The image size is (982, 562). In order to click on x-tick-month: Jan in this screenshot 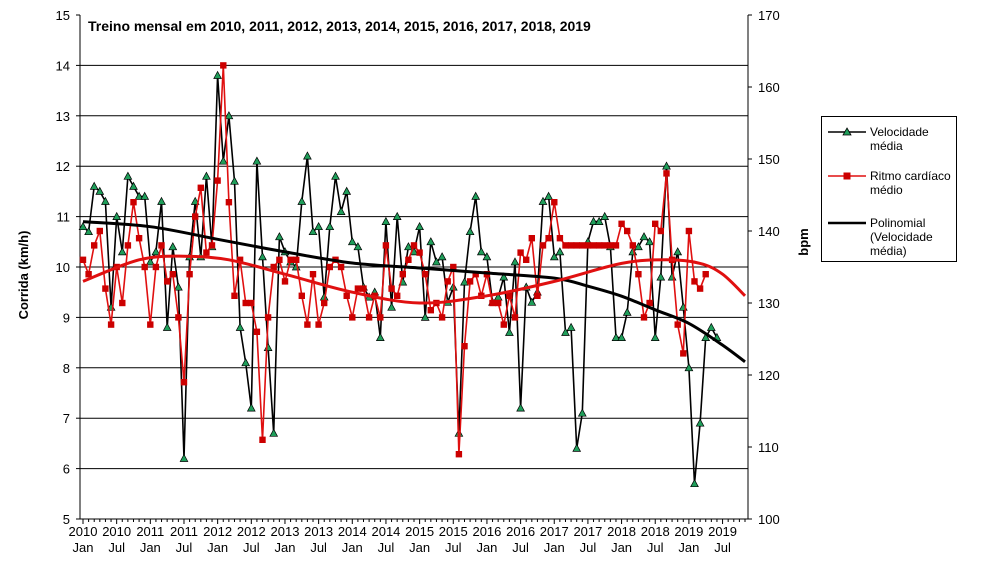, I will do `click(352, 547)`.